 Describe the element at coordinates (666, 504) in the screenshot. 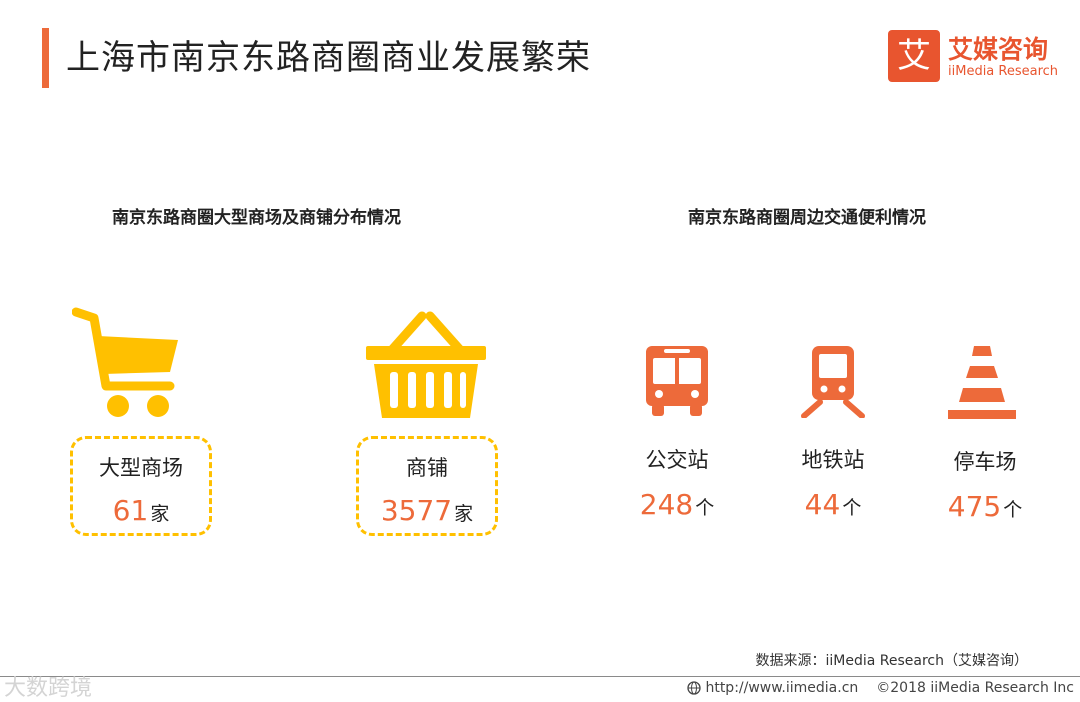

I see `bus-stop-count: 248` at that location.